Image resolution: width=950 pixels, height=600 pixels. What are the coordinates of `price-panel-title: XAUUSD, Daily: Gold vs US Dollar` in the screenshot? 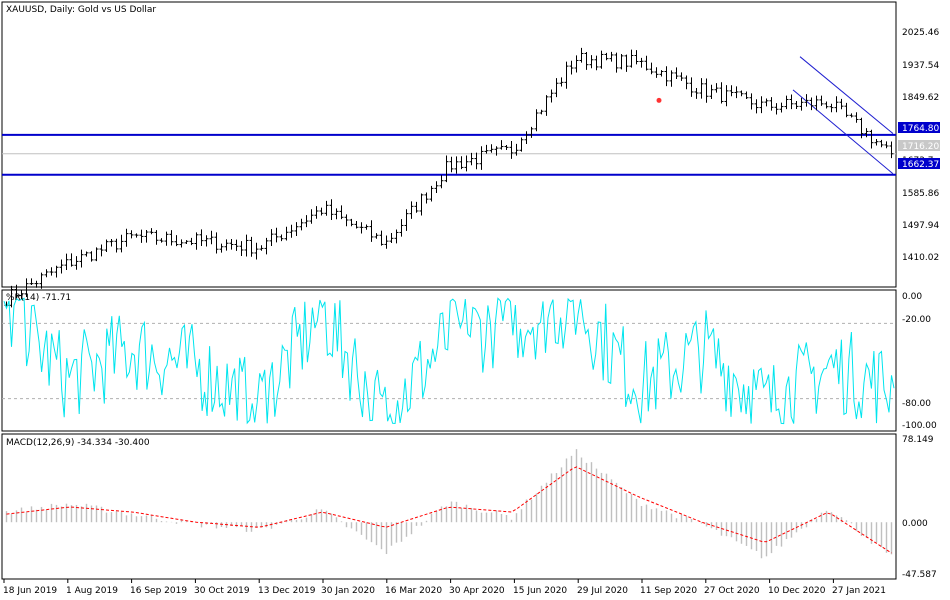 It's located at (81, 10).